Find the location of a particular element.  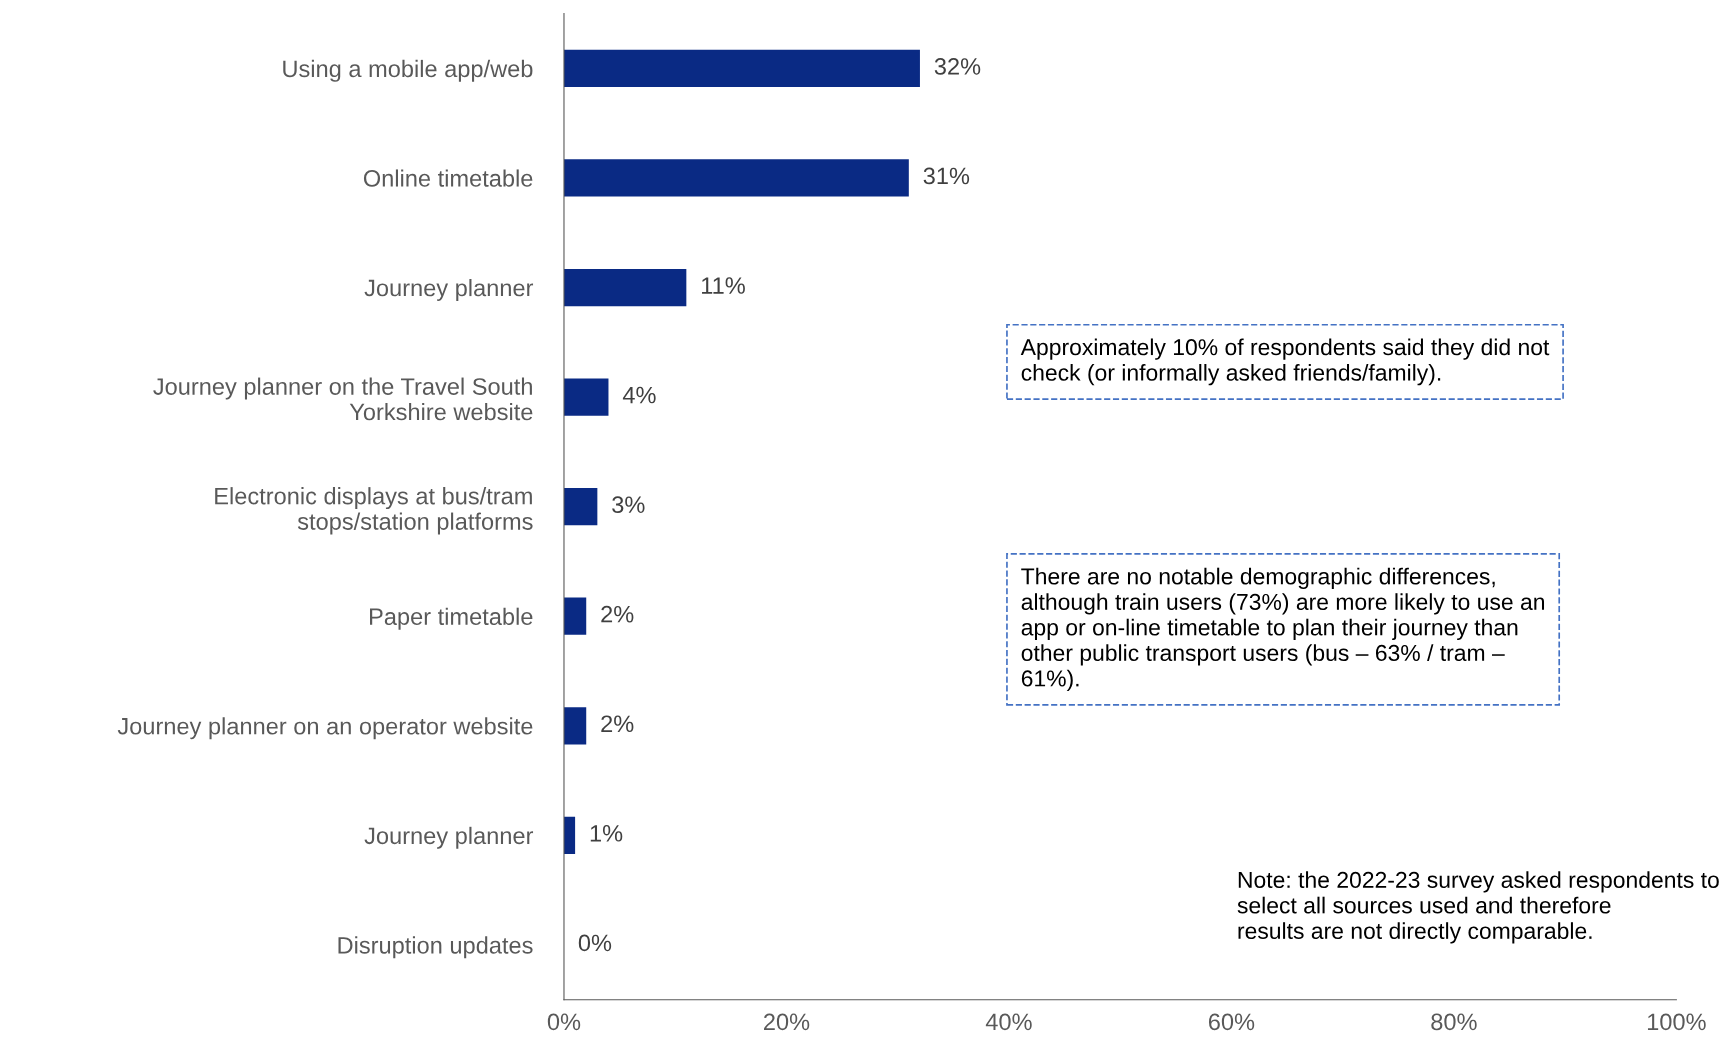

annotation: Note: the 2022-23 survey asked respondents to select all sources used and therefore results are not directly comparable. is located at coordinates (1478, 907).